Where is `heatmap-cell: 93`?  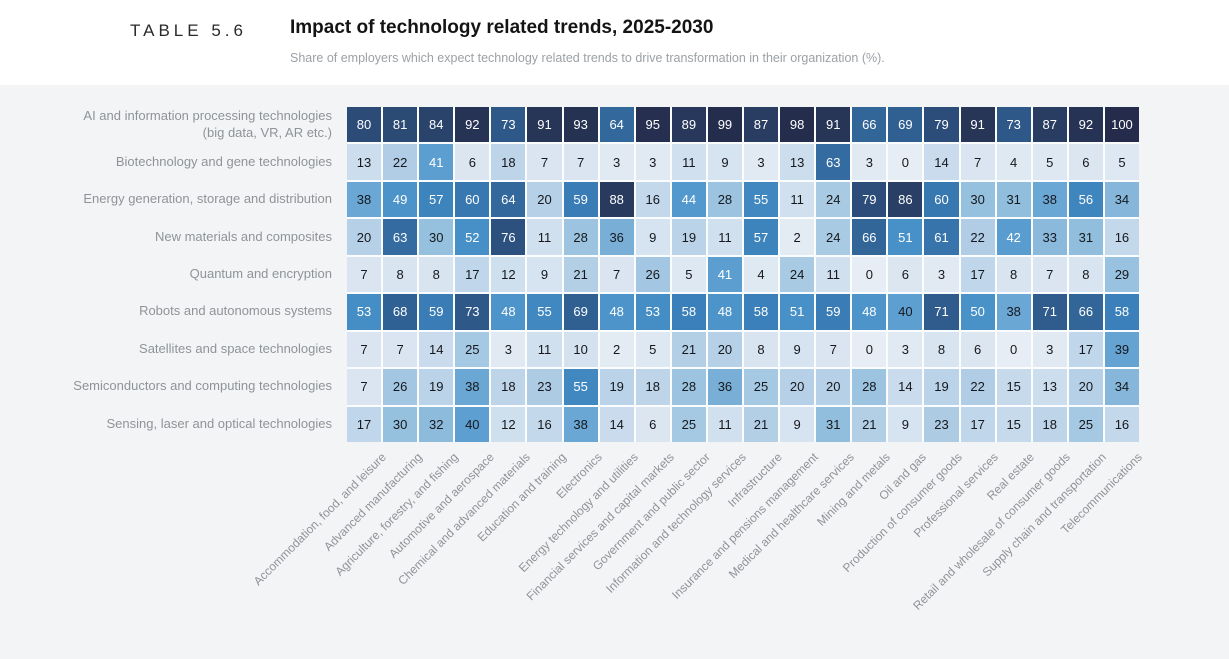
heatmap-cell: 93 is located at coordinates (580, 125).